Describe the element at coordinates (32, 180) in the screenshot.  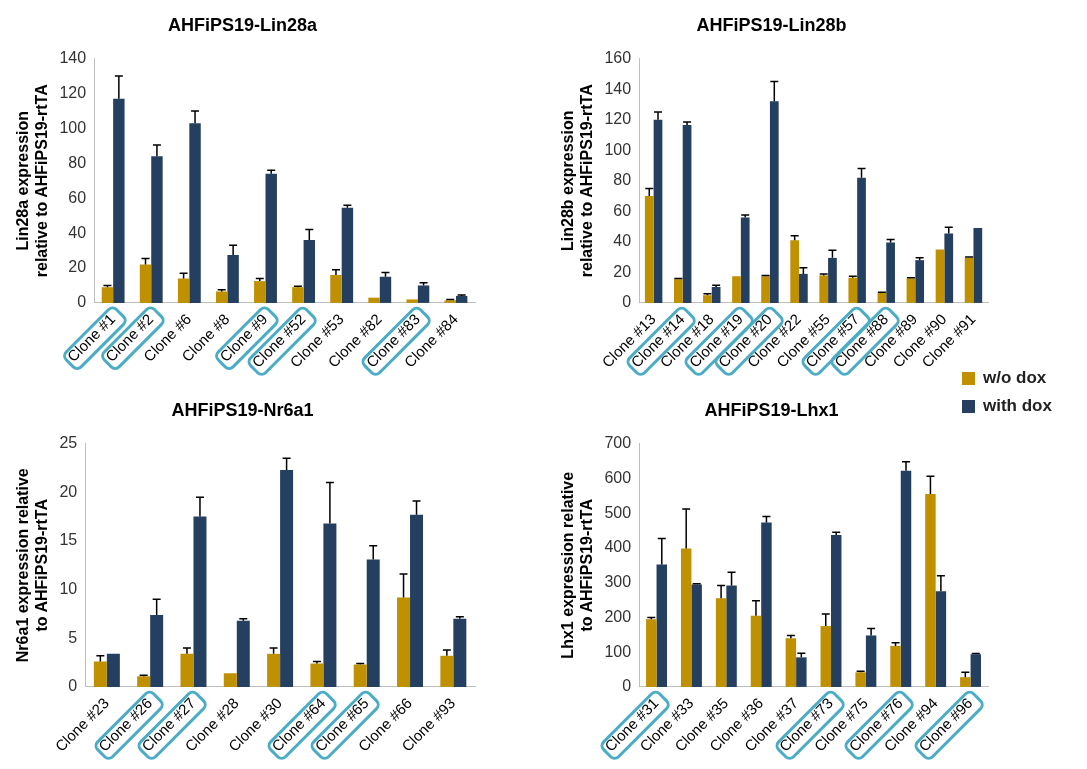
I see `y-axis-title: Lin28a expression relative to AHFiPS19-rtTA` at that location.